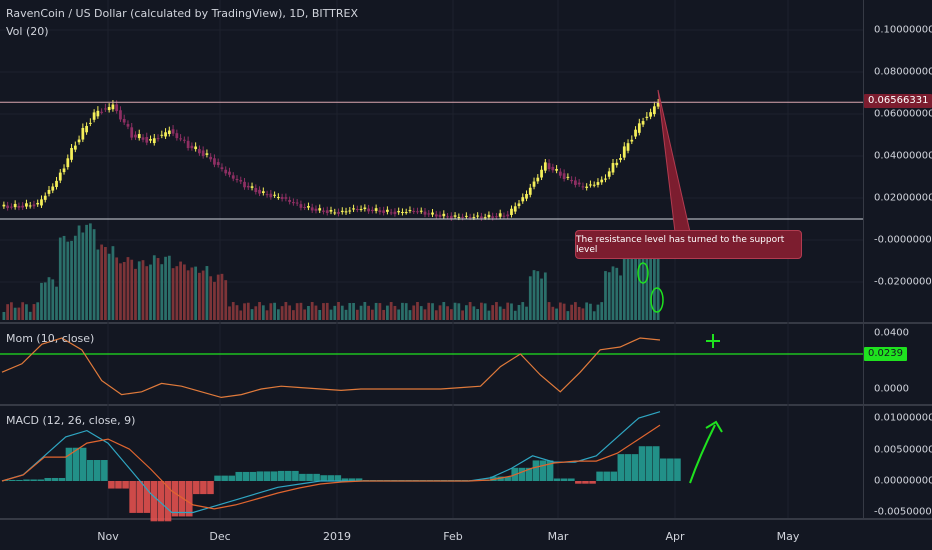 The width and height of the screenshot is (932, 550). Describe the element at coordinates (27, 31) in the screenshot. I see `volume-legend: Vol (20)` at that location.